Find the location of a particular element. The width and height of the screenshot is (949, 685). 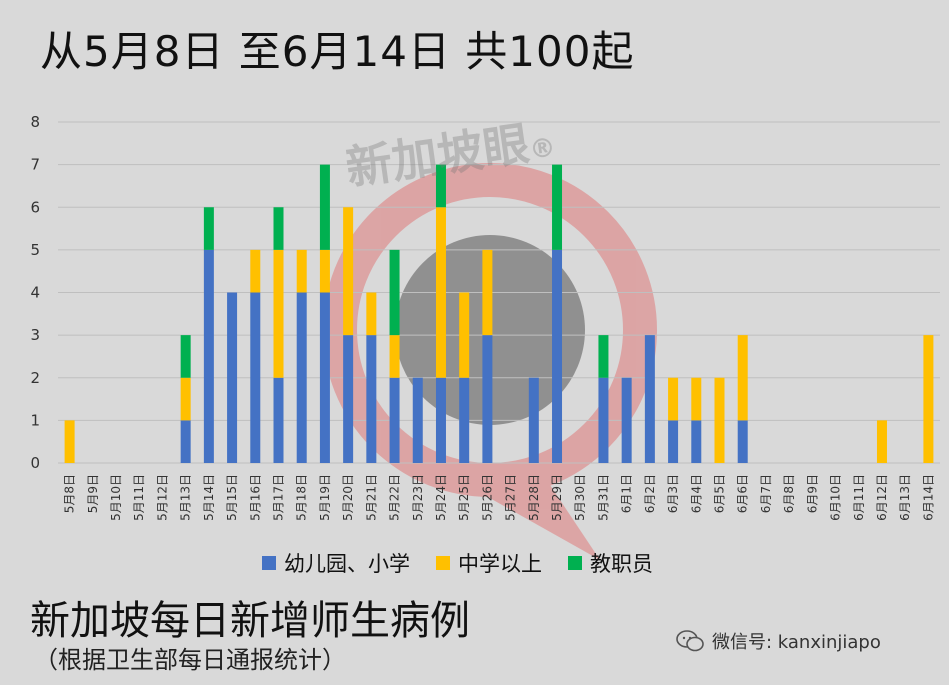

x-tick-label: 6月7日 is located at coordinates (766, 493).